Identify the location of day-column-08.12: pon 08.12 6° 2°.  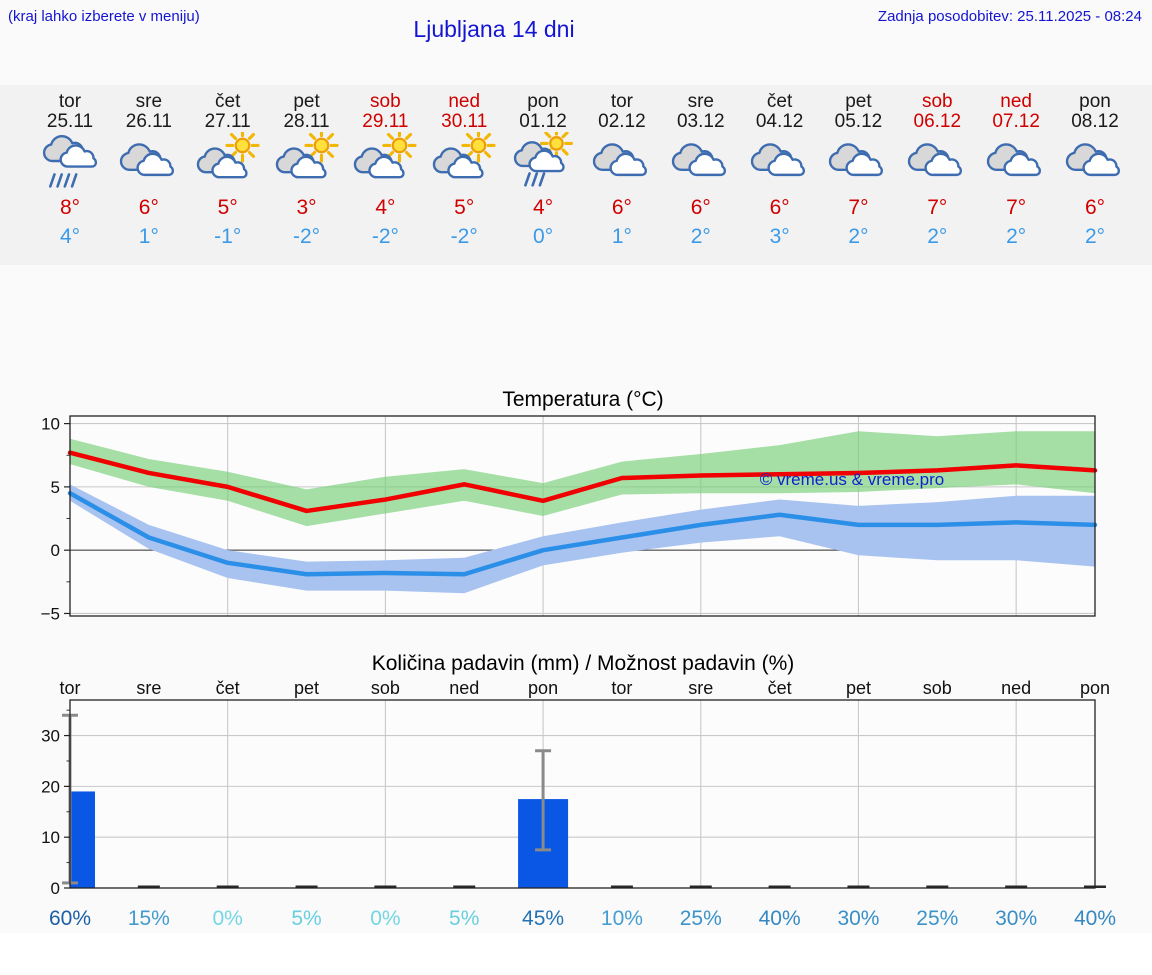
(1095, 175).